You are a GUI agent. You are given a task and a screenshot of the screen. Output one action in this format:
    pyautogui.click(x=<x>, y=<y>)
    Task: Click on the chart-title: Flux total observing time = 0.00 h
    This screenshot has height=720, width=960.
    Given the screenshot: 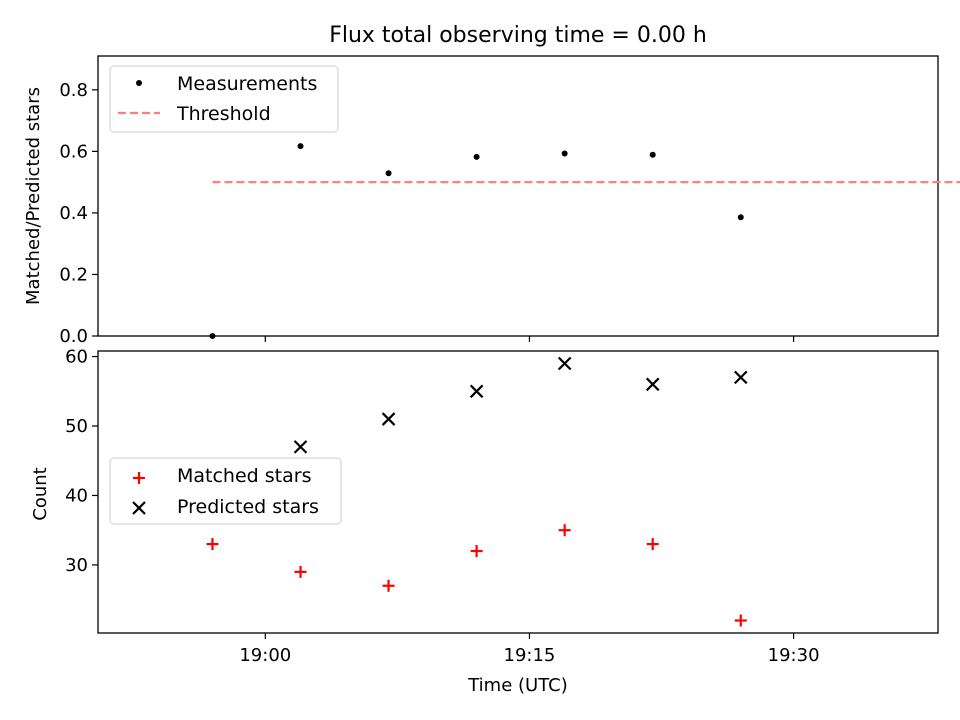 What is the action you would take?
    pyautogui.click(x=518, y=35)
    